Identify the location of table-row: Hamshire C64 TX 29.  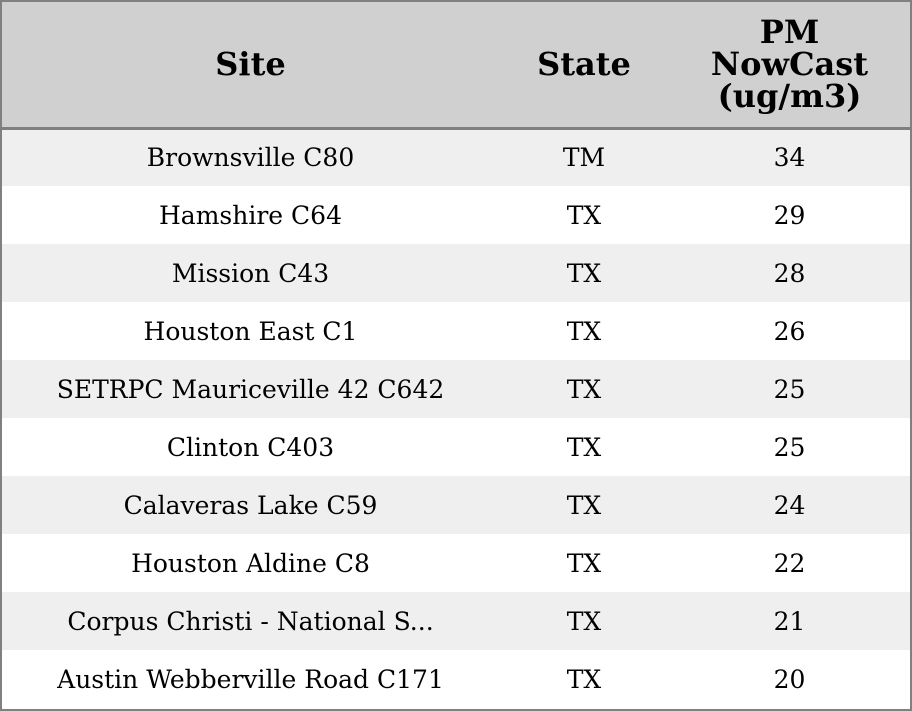
(456, 215).